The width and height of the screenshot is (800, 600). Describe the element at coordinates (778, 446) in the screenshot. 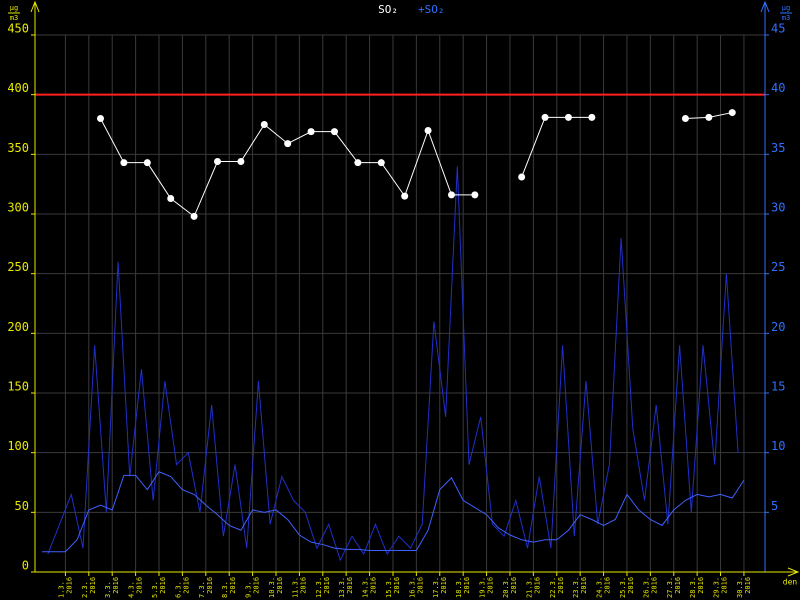

I see `y2-tick-label: 10` at that location.